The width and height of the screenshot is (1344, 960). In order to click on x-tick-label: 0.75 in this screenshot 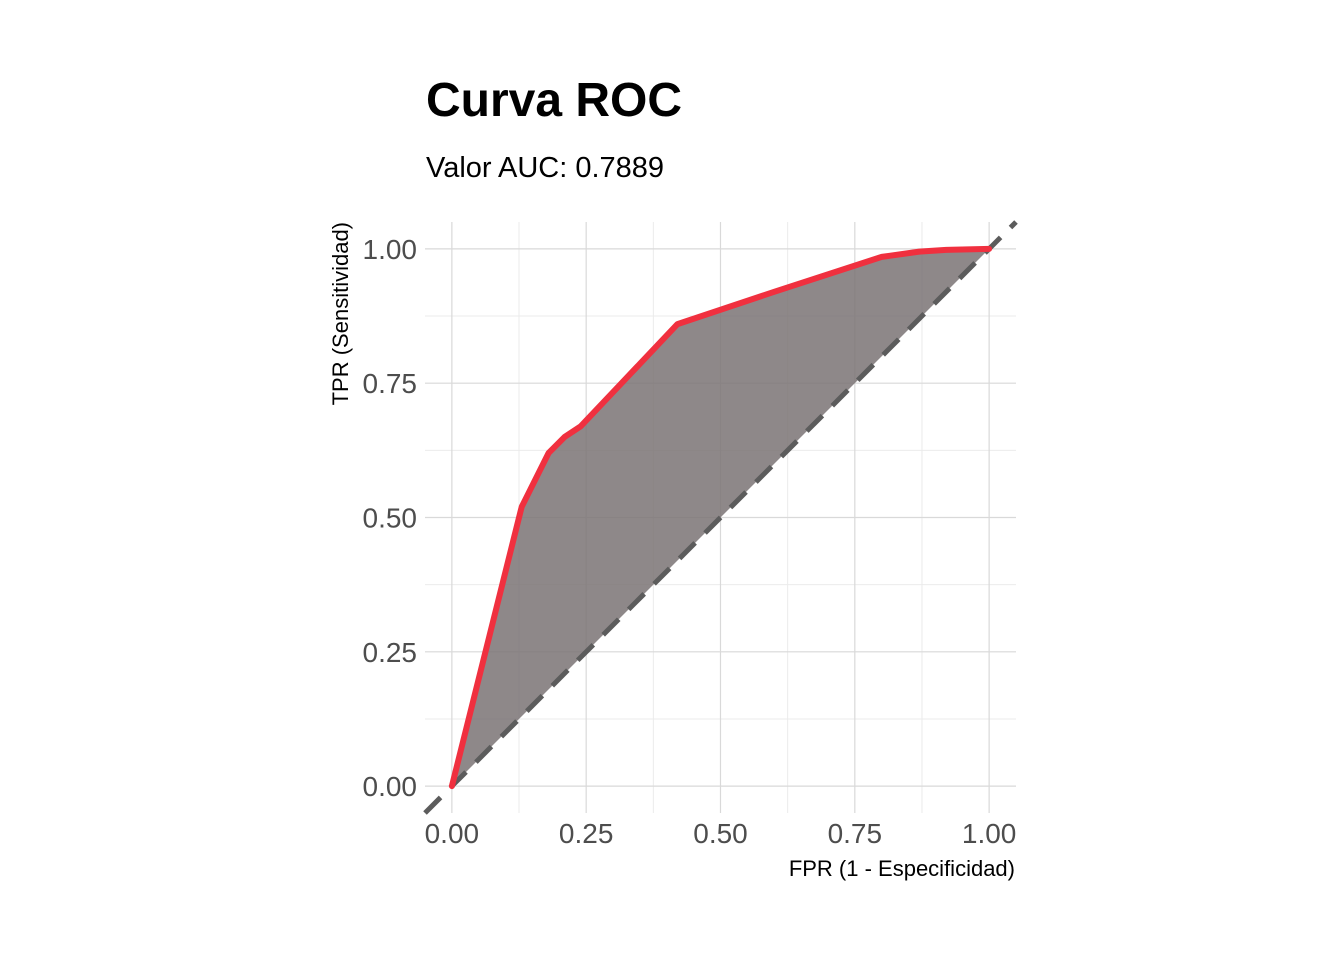, I will do `click(855, 833)`.